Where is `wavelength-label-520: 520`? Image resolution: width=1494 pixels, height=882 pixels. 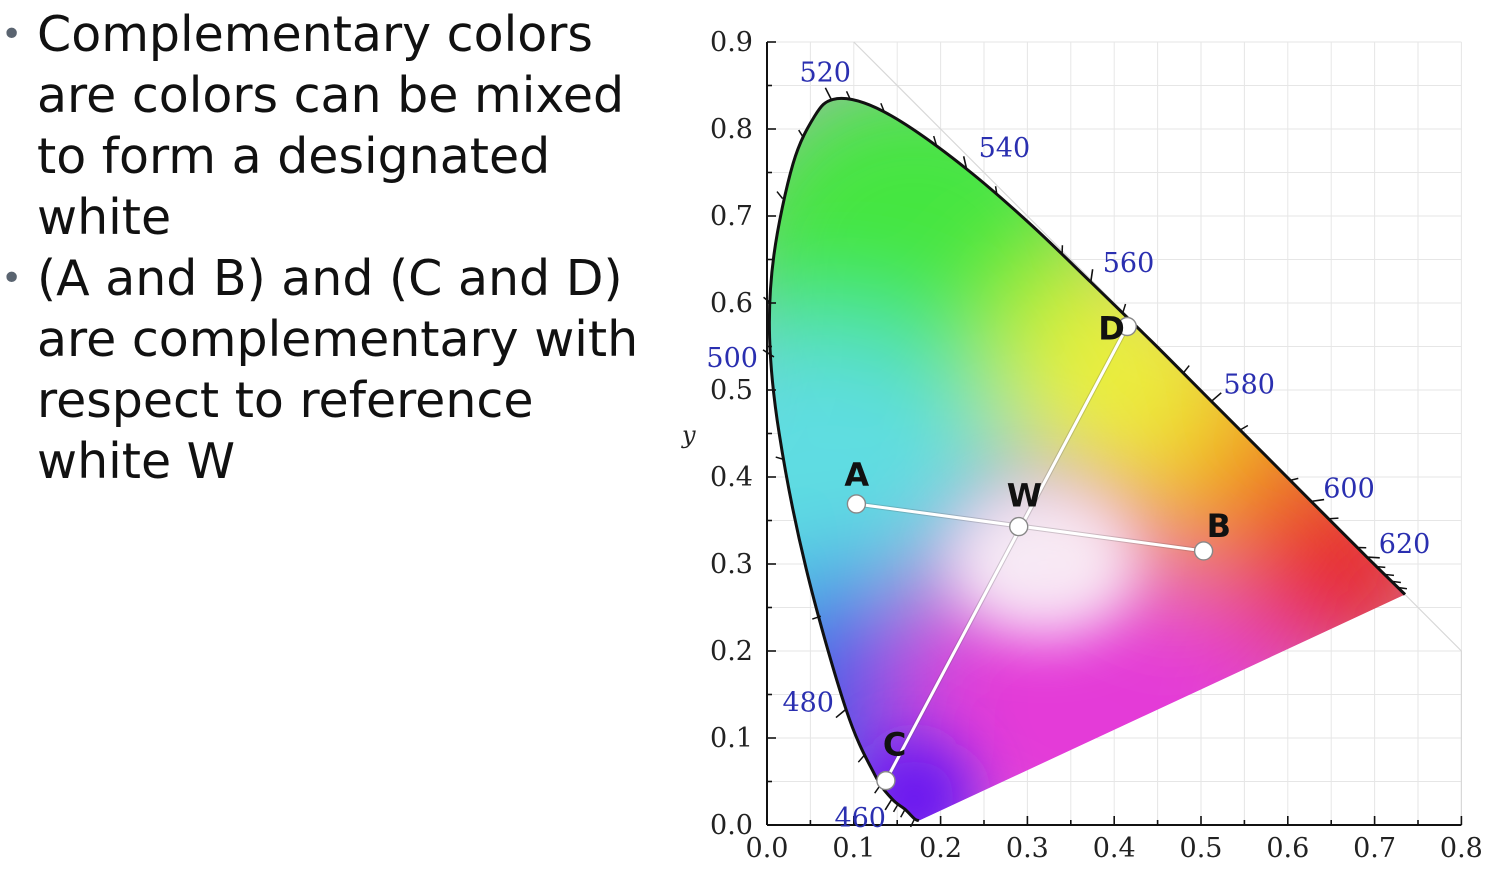 wavelength-label-520: 520 is located at coordinates (825, 72).